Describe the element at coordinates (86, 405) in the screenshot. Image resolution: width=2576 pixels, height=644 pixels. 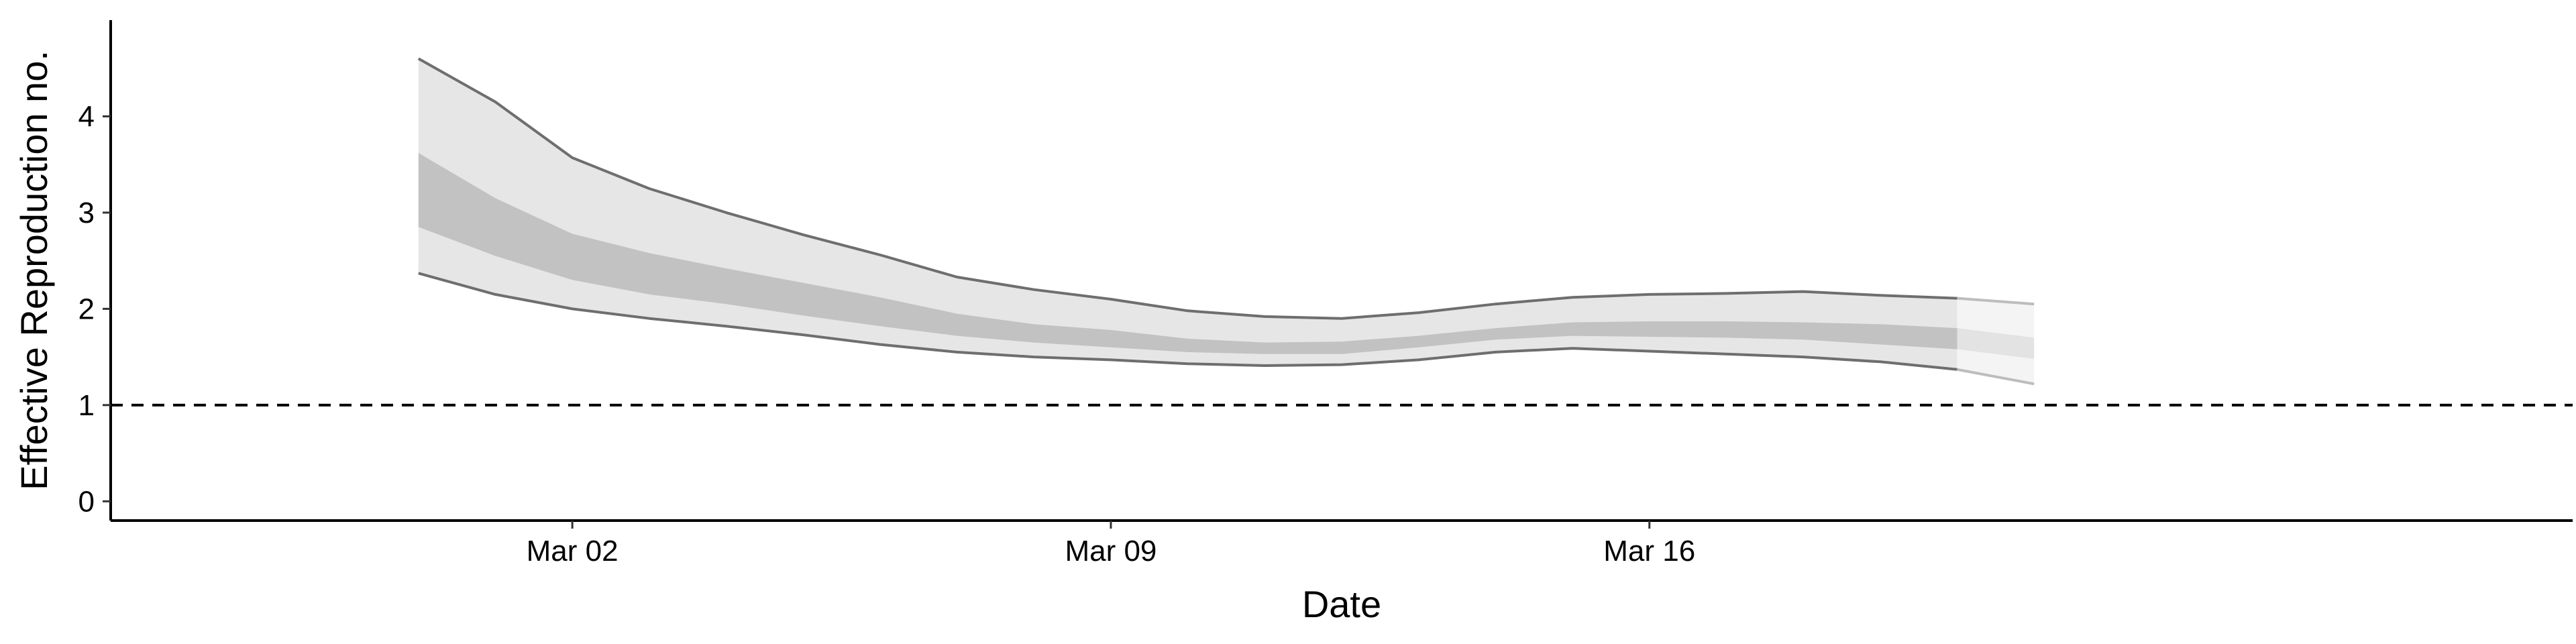
I see `y-tick-label: 1` at that location.